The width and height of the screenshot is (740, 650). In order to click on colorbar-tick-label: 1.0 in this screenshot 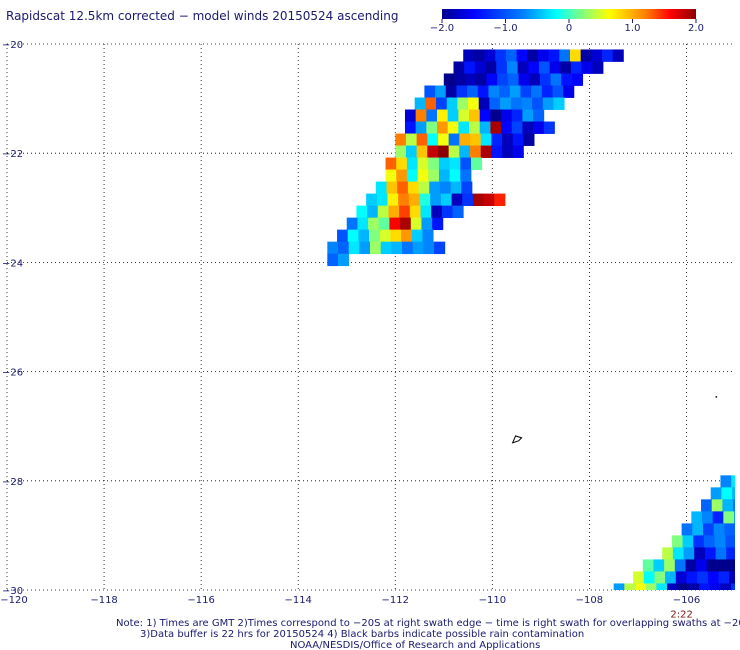, I will do `click(633, 28)`.